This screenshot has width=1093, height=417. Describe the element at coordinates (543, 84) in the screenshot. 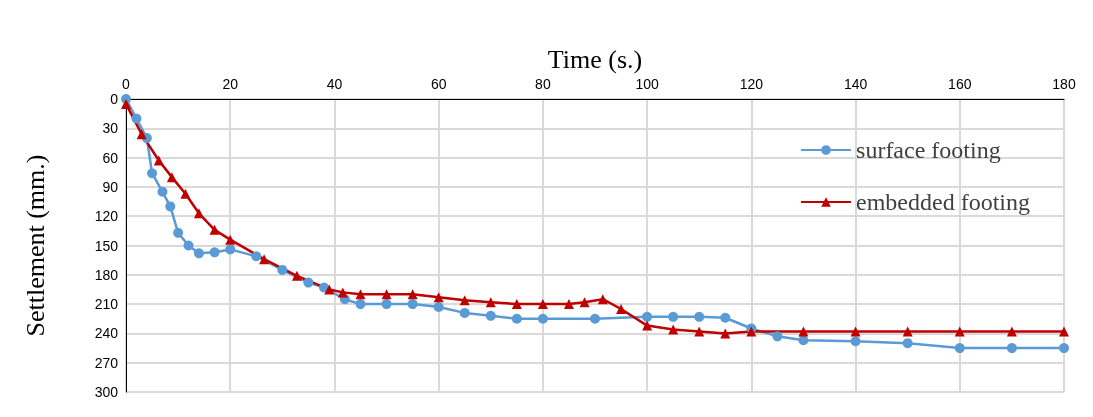

I see `x-tick-label: 80` at that location.